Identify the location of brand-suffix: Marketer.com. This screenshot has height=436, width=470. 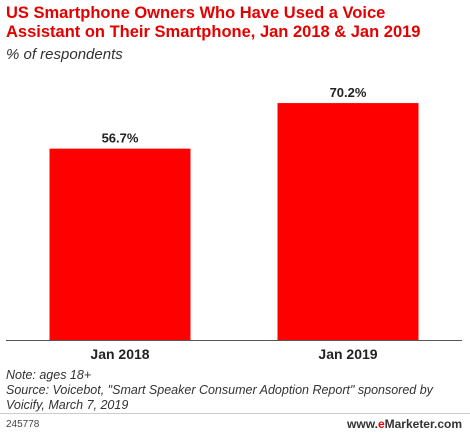
(423, 424).